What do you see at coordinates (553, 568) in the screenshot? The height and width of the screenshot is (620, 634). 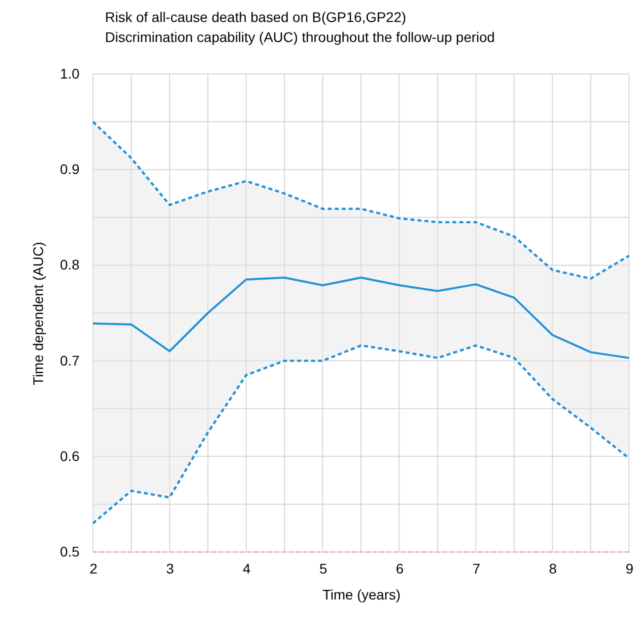 I see `x-tick-label: 8` at bounding box center [553, 568].